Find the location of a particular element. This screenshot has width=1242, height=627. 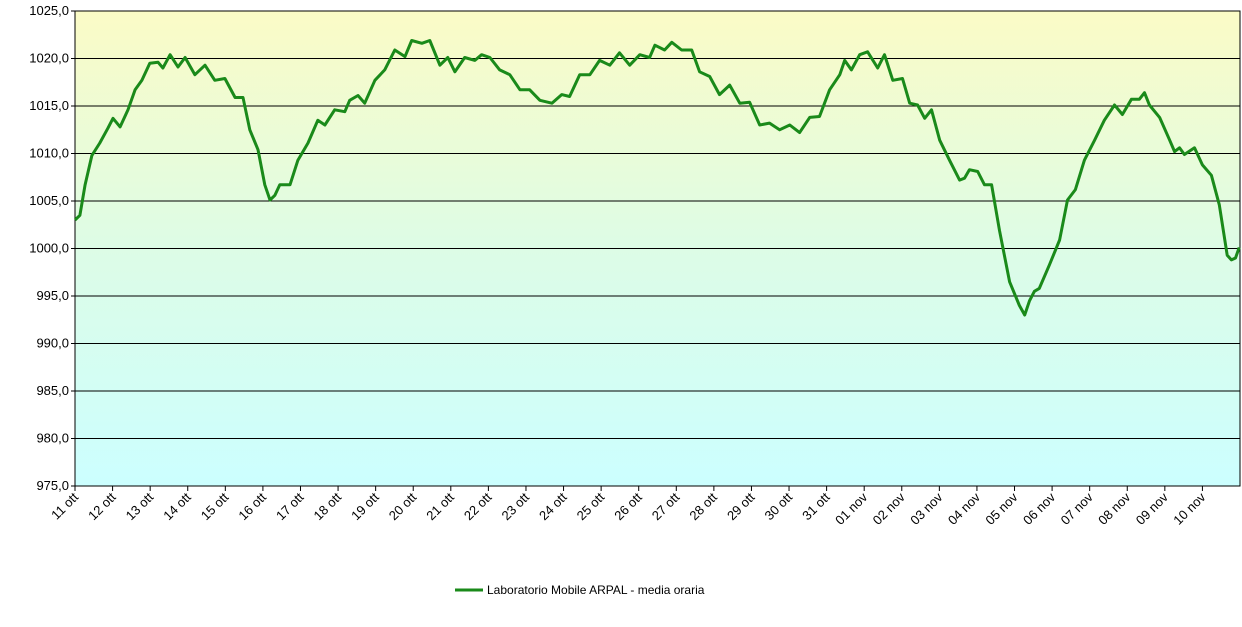

x-tick-label: 30 ott is located at coordinates (779, 506).